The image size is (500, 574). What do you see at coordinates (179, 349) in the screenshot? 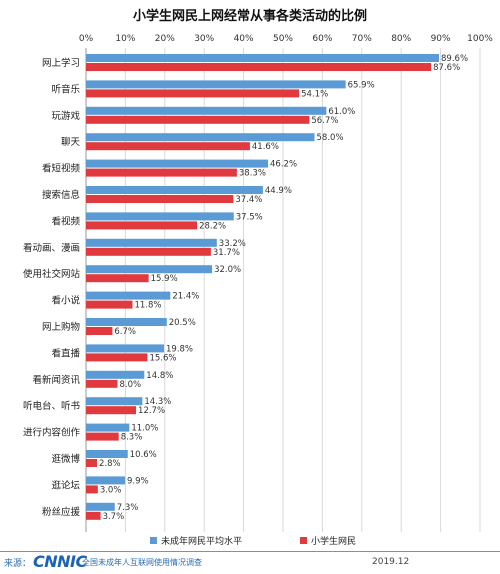
I see `data-label-average: 19.8%` at bounding box center [179, 349].